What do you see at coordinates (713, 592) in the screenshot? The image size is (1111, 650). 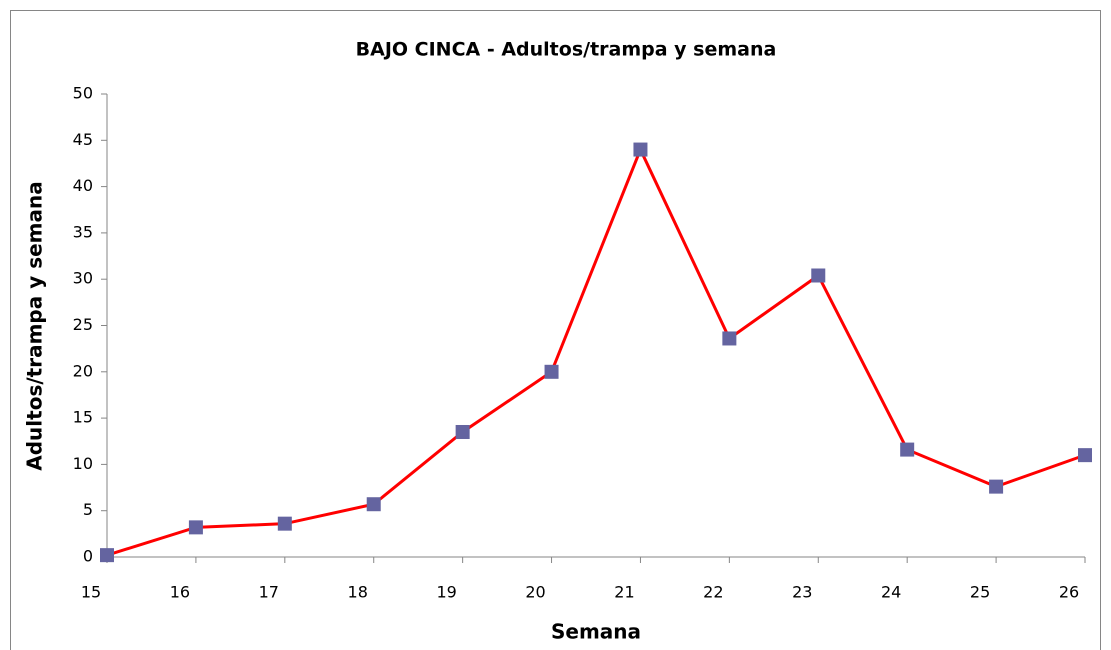 I see `x-tick-label: 22` at bounding box center [713, 592].